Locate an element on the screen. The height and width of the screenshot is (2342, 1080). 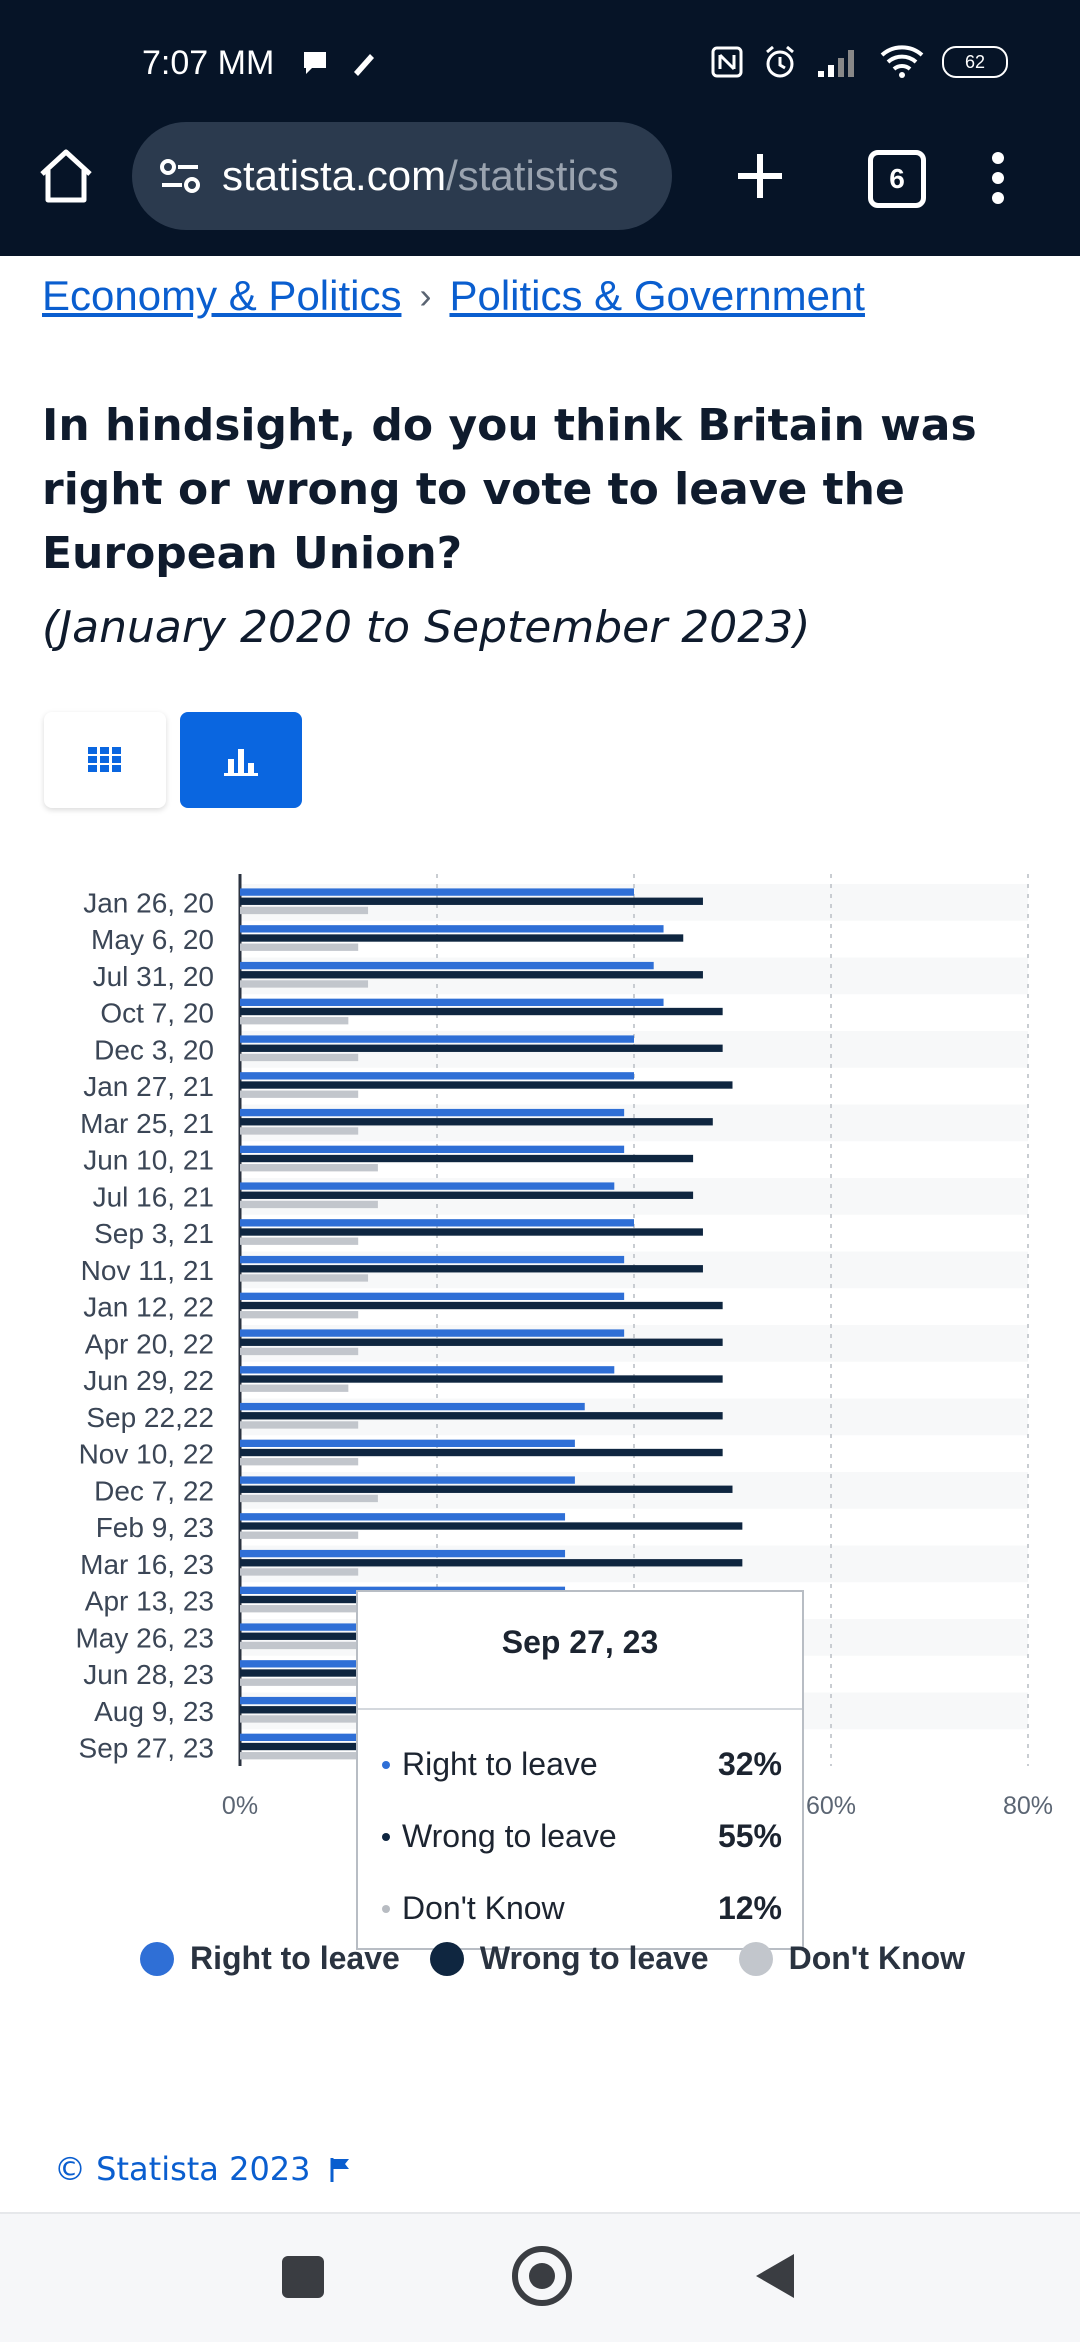
y-tick-label: Mar 25, 21 is located at coordinates (147, 1123).